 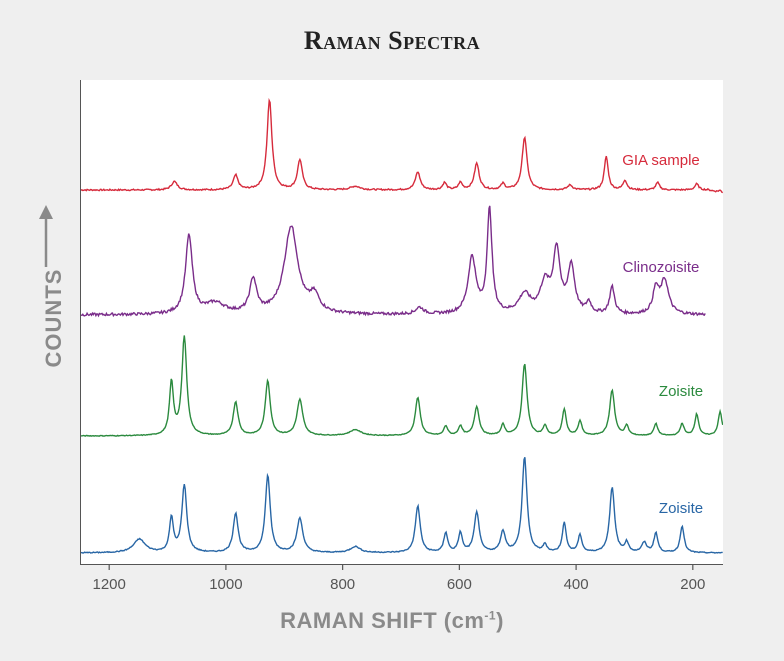 I want to click on x-tick-label-4: 400, so click(x=576, y=584).